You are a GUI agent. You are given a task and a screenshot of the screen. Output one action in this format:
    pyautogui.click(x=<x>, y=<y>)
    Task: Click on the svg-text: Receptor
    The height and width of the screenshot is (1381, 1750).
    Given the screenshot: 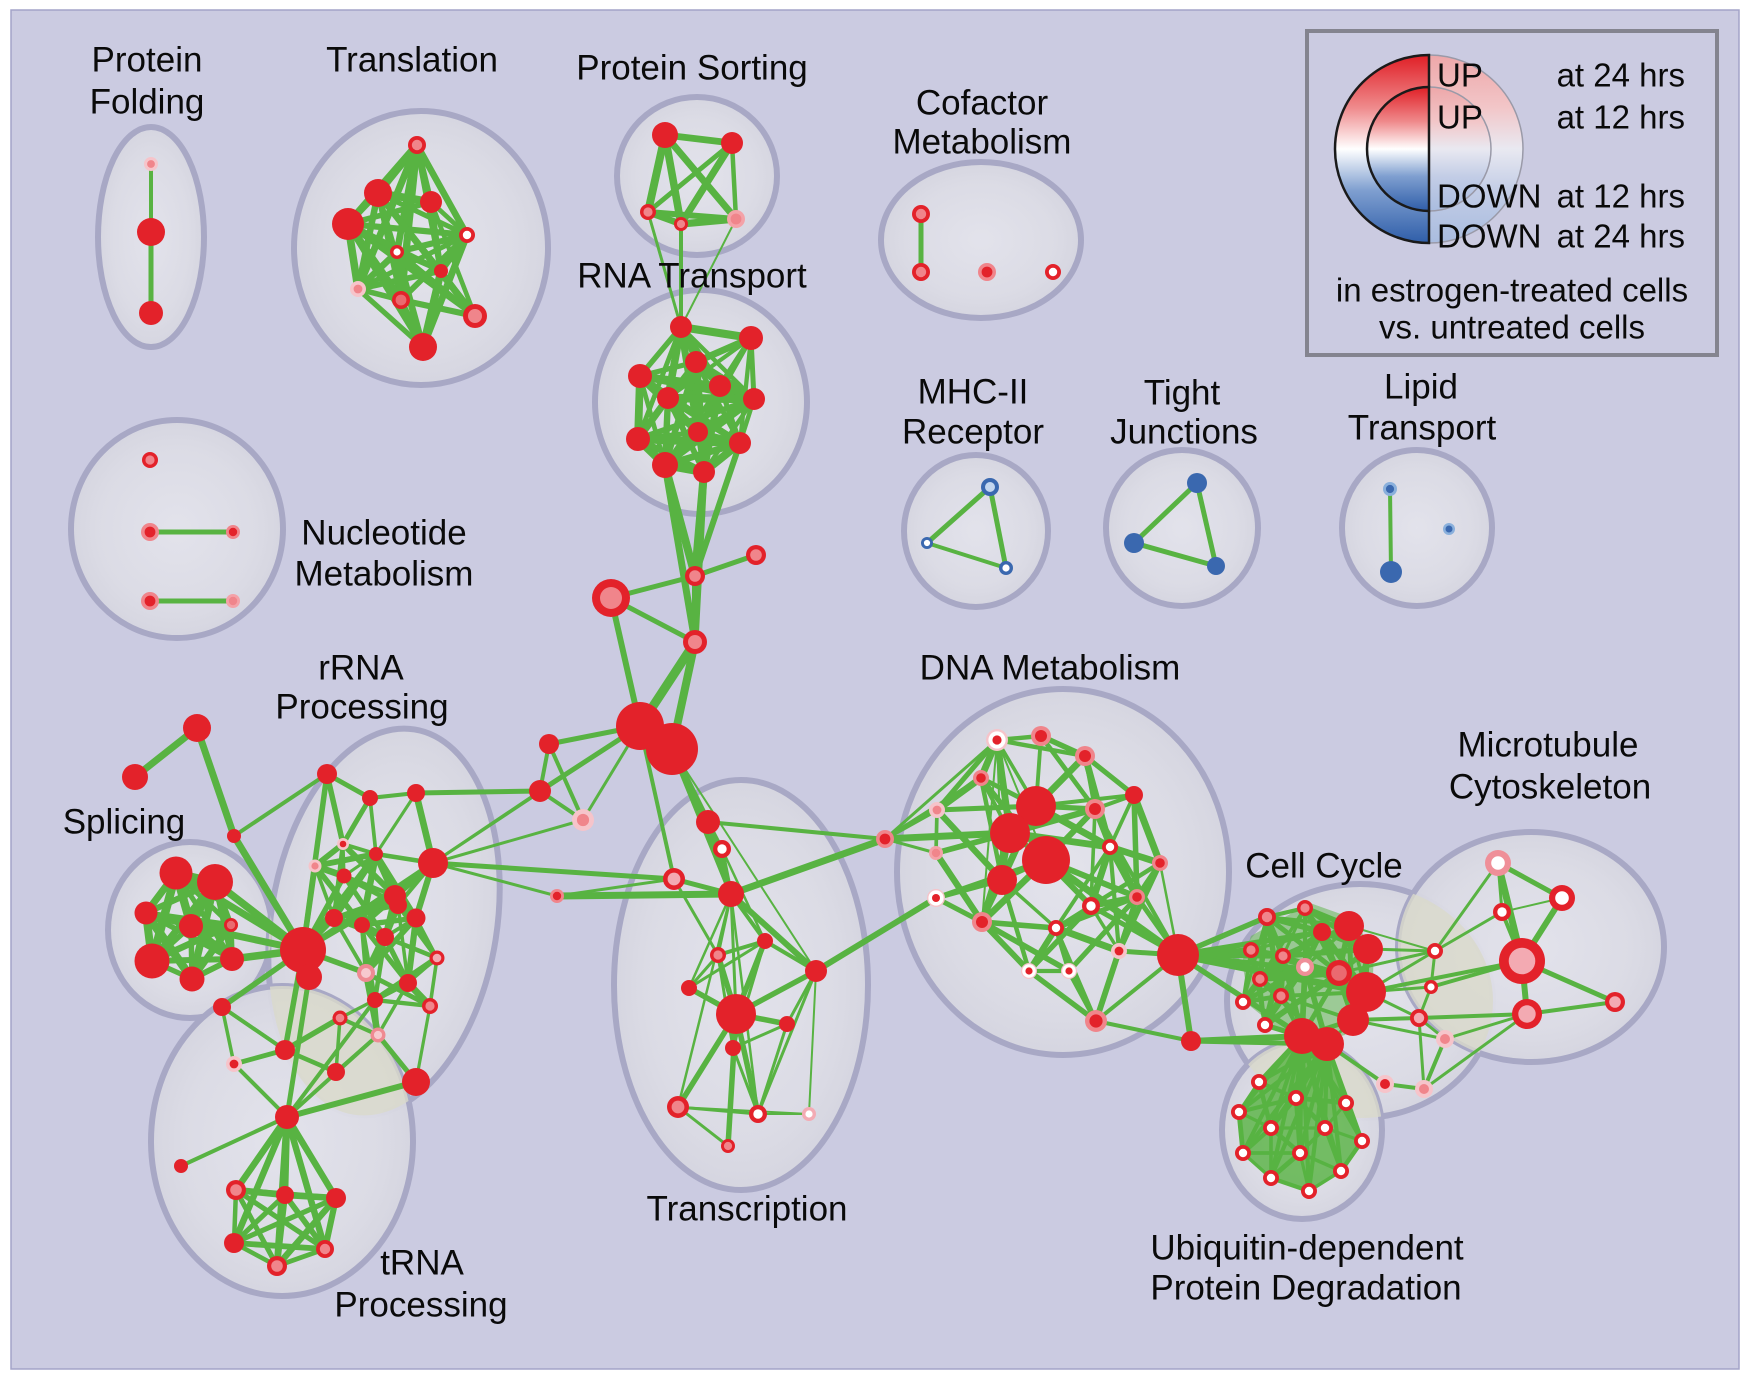 What is the action you would take?
    pyautogui.click(x=973, y=432)
    